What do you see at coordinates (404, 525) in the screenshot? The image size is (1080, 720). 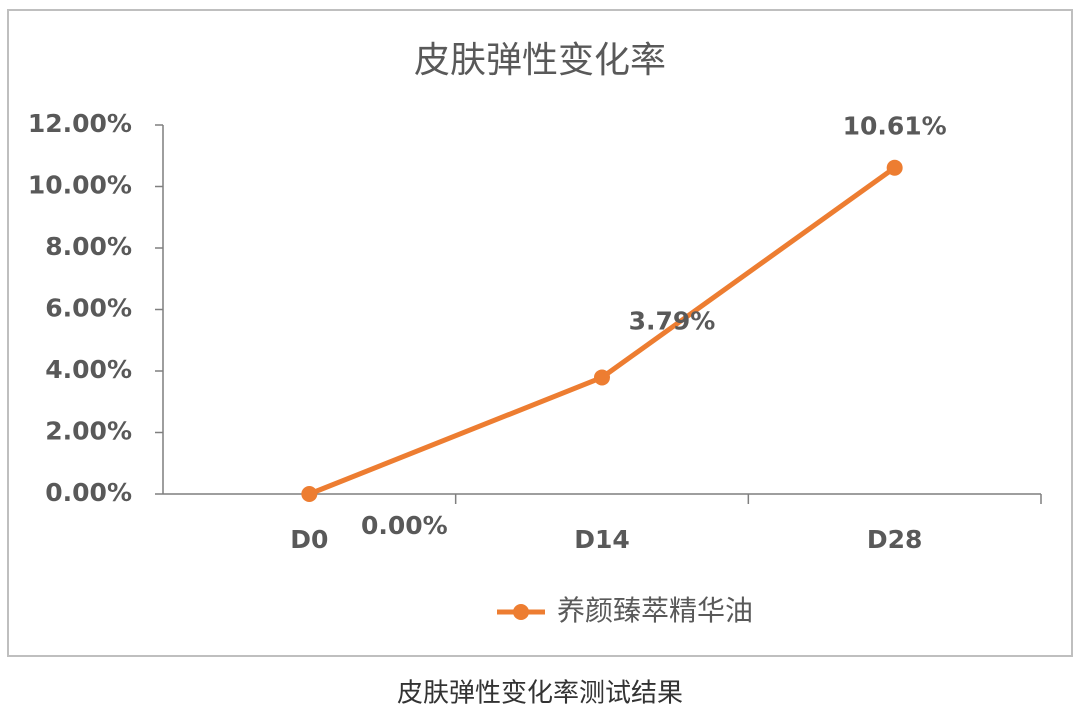 I see `data-label: 0.00%` at bounding box center [404, 525].